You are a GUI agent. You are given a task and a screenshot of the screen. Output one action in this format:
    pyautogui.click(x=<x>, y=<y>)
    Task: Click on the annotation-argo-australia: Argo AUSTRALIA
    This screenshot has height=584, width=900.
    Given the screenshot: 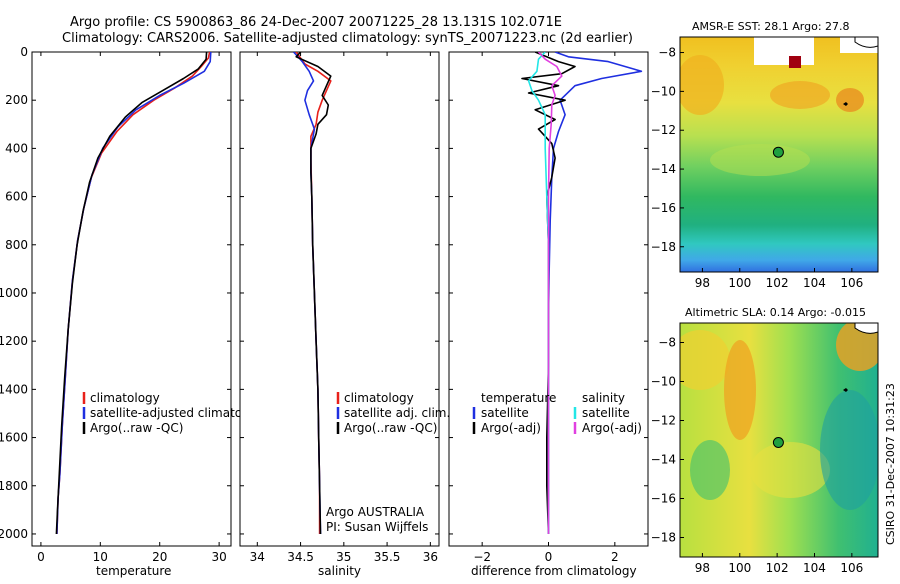 What is the action you would take?
    pyautogui.click(x=375, y=512)
    